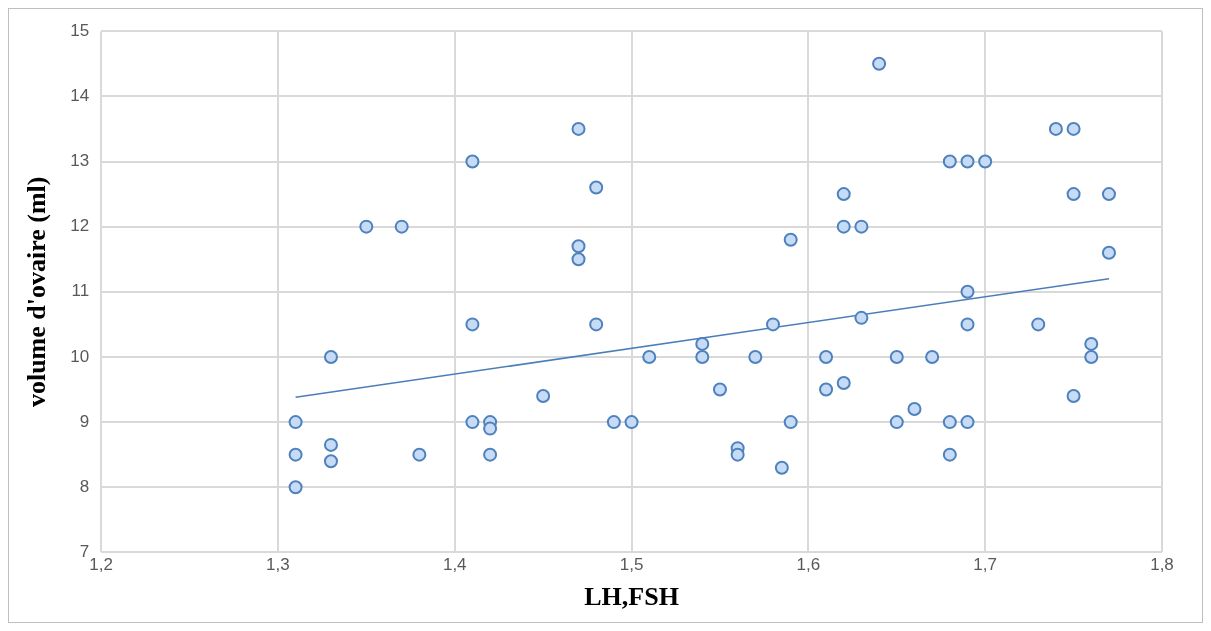  Describe the element at coordinates (80, 96) in the screenshot. I see `y-tick-label: 14` at that location.